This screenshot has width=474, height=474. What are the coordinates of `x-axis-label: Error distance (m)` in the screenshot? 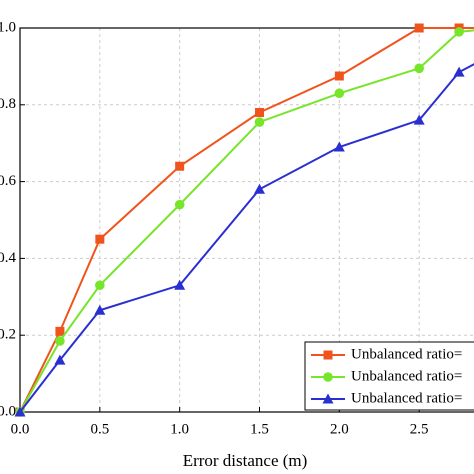 It's located at (245, 460).